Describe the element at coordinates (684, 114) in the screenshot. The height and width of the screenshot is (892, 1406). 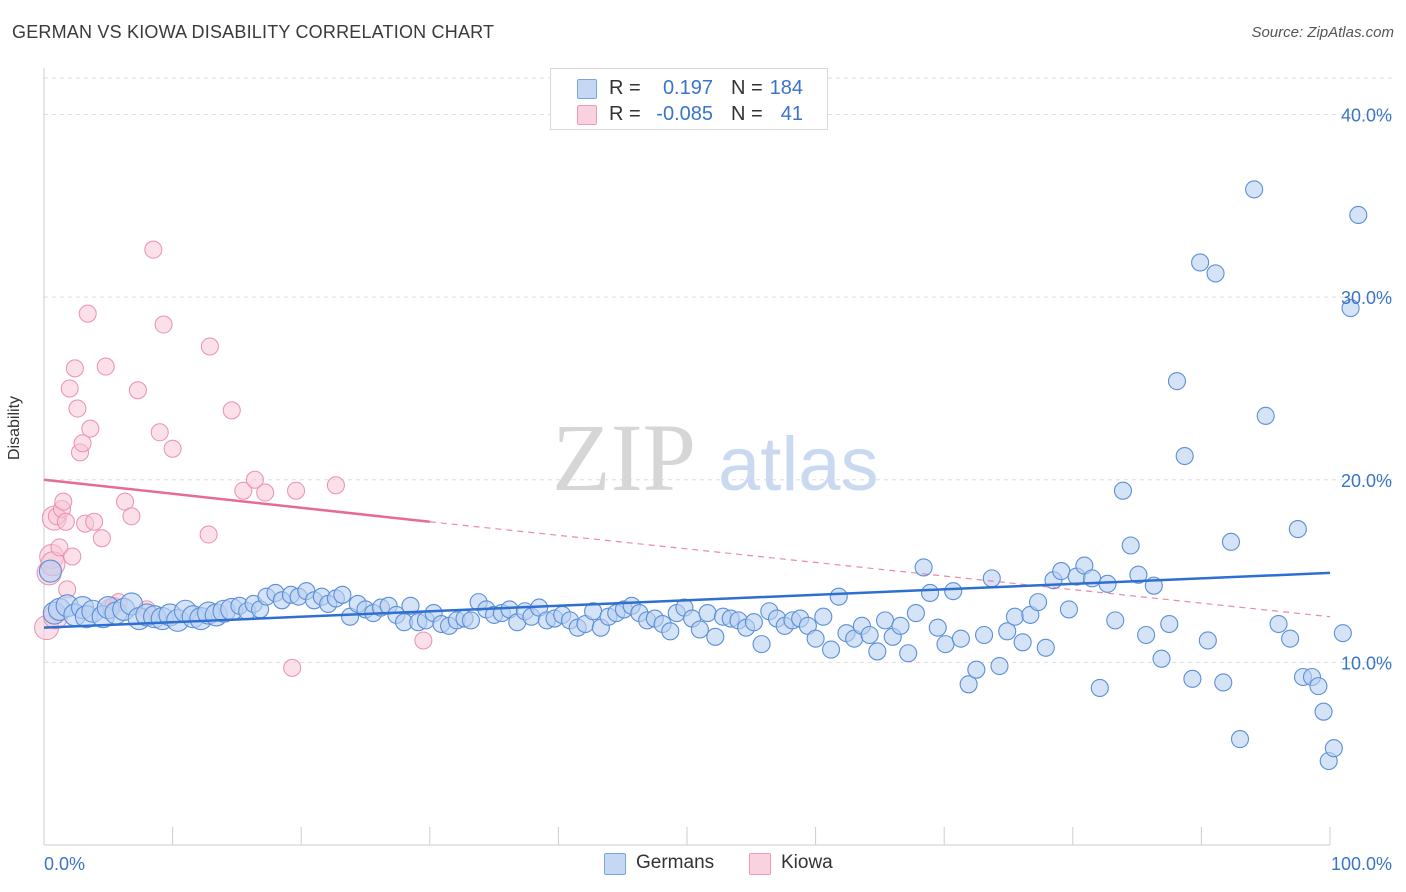
I see `legend-r-value: -0.085` at that location.